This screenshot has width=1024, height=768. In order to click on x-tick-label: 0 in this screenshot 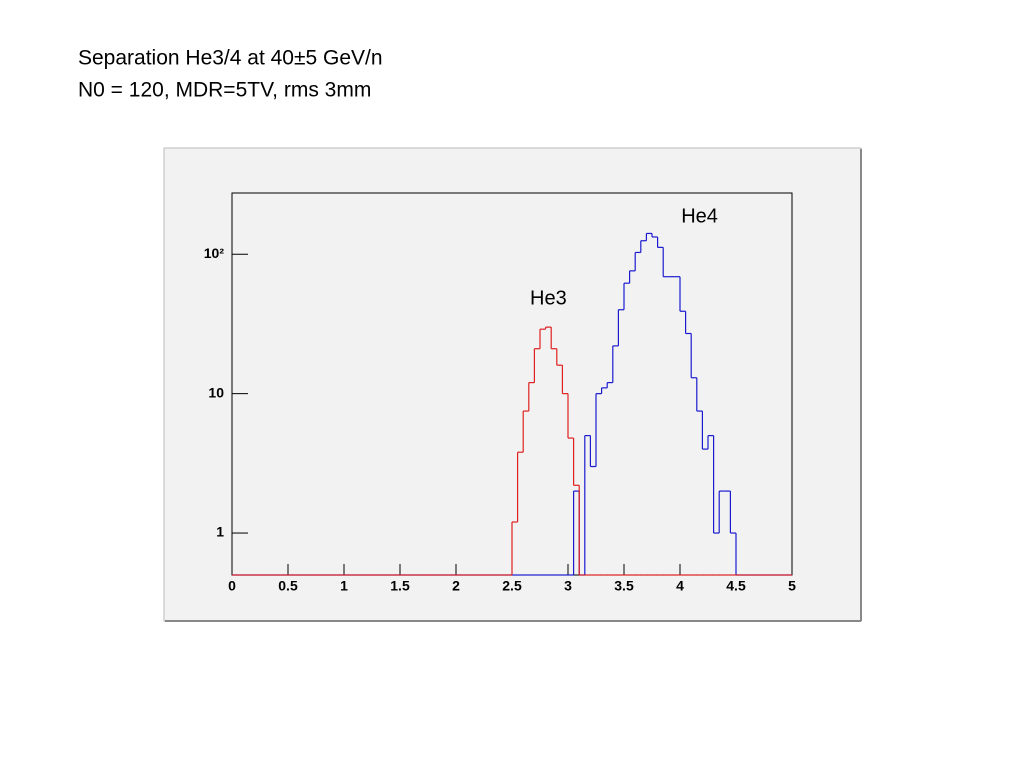, I will do `click(232, 586)`.